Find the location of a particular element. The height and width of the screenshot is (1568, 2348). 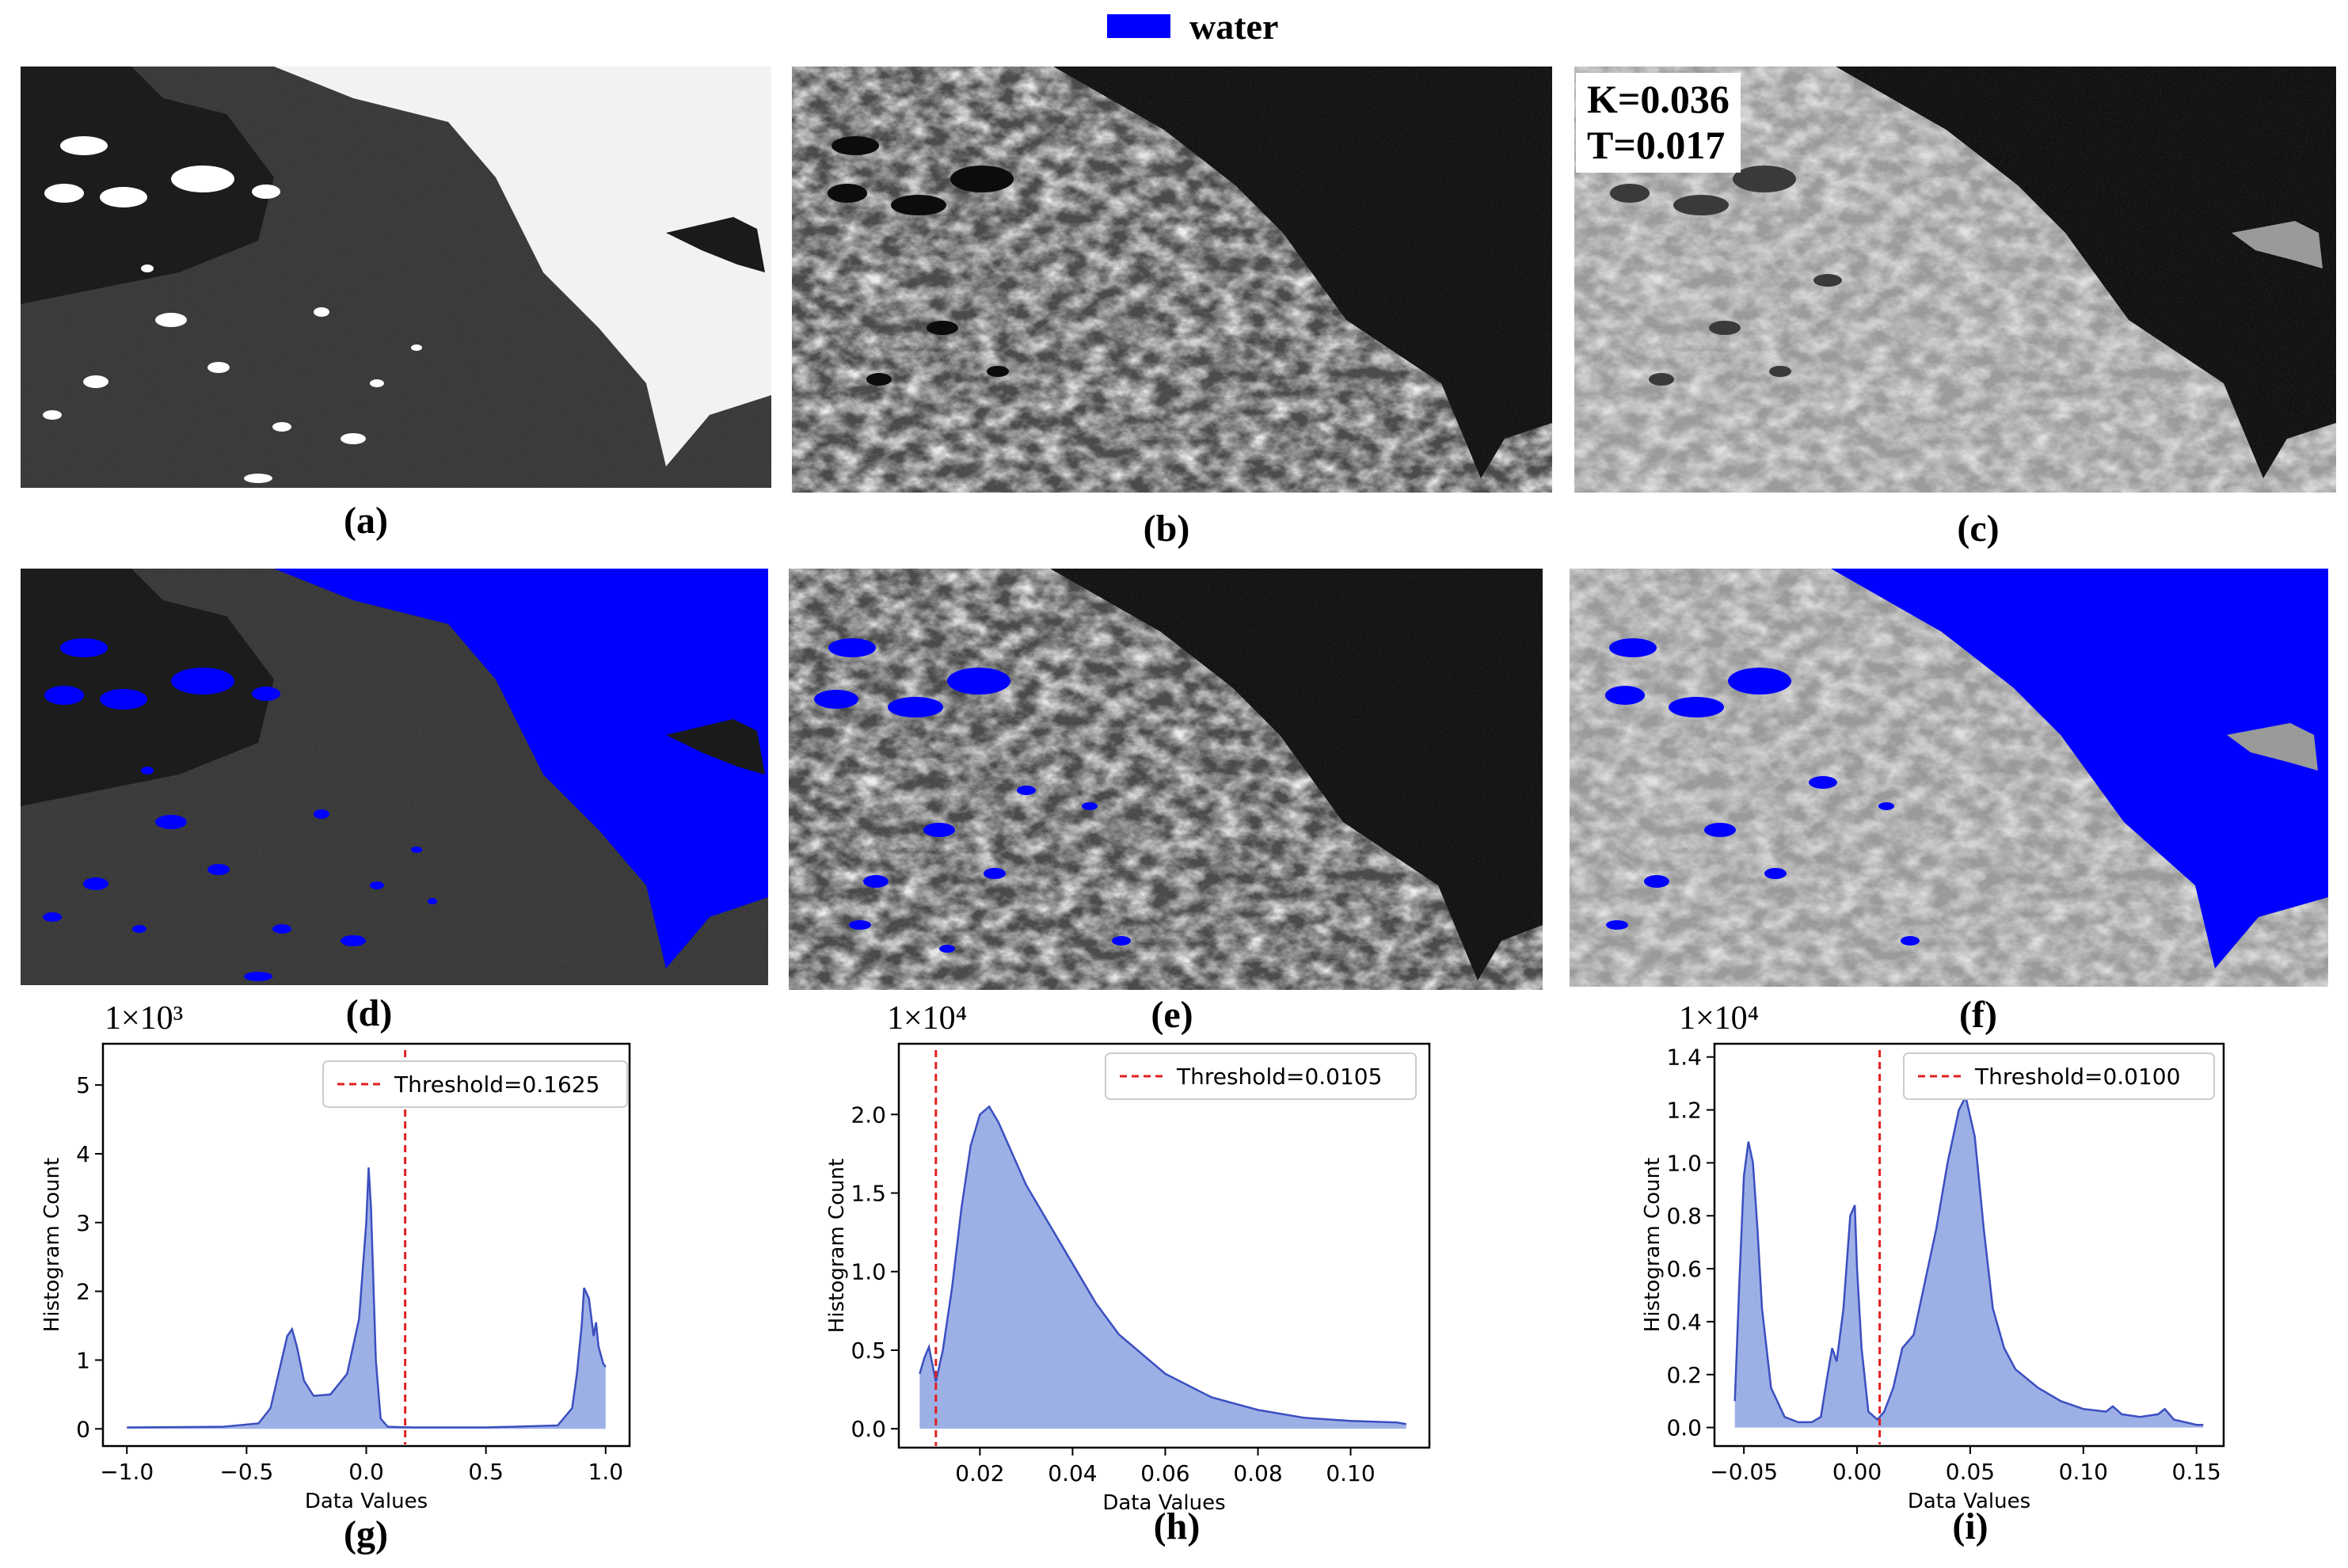

chart-g-series-line is located at coordinates (367, 1298).